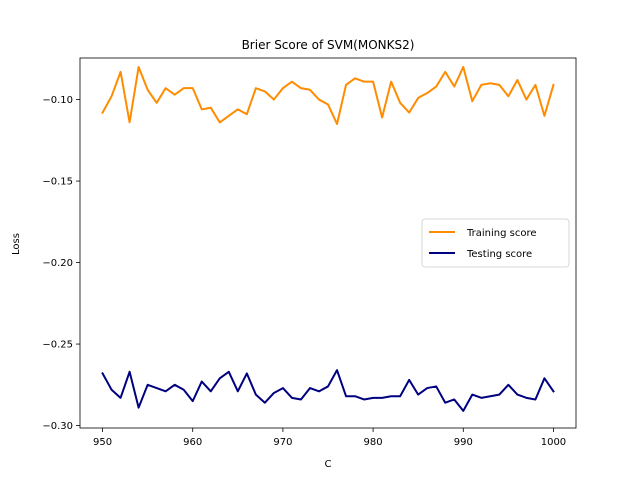 Image resolution: width=640 pixels, height=480 pixels. Describe the element at coordinates (57, 263) in the screenshot. I see `y-tick-label: −0.20` at that location.